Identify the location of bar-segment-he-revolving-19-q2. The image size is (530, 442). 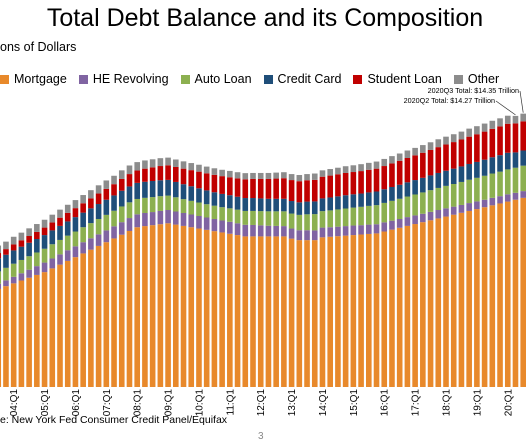
(484, 203).